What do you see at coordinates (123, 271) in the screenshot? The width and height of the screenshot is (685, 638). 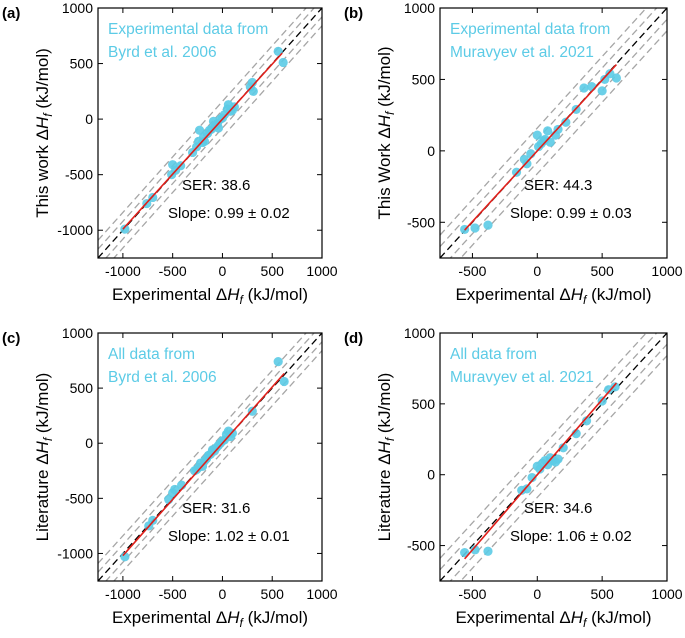 I see `x-tick-label: -1000` at bounding box center [123, 271].